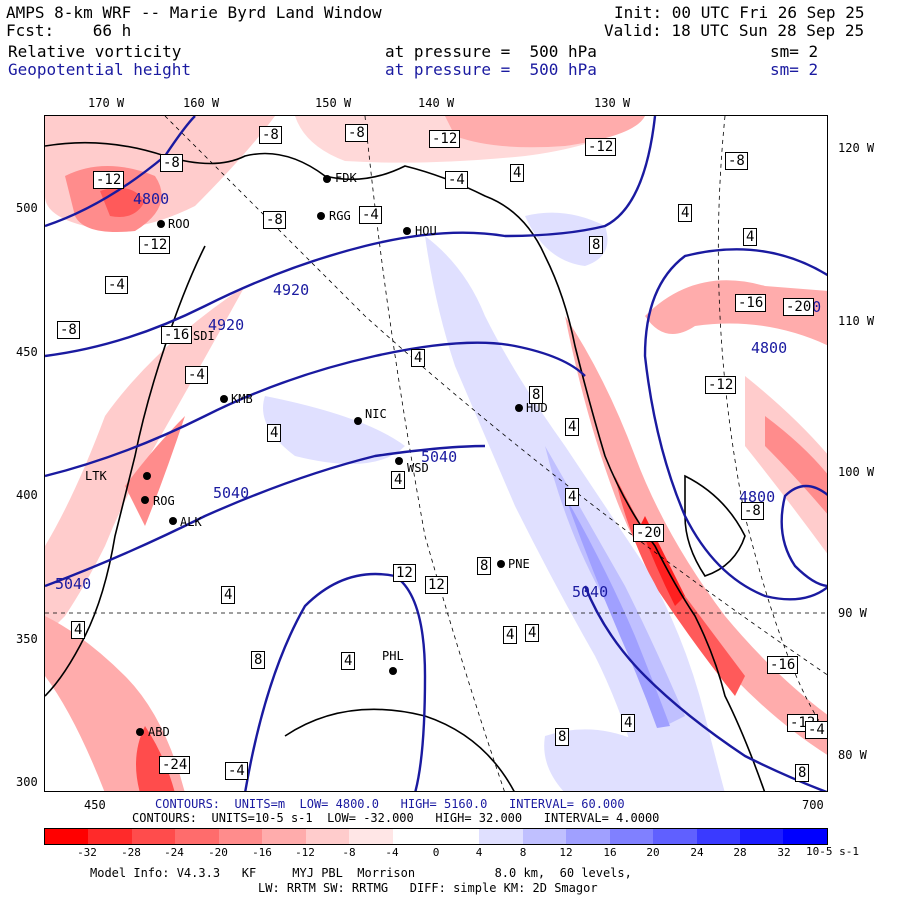 Image resolution: width=900 pixels, height=900 pixels. Describe the element at coordinates (832, 851) in the screenshot. I see `colorbar-unit: 10-5 s-1` at that location.